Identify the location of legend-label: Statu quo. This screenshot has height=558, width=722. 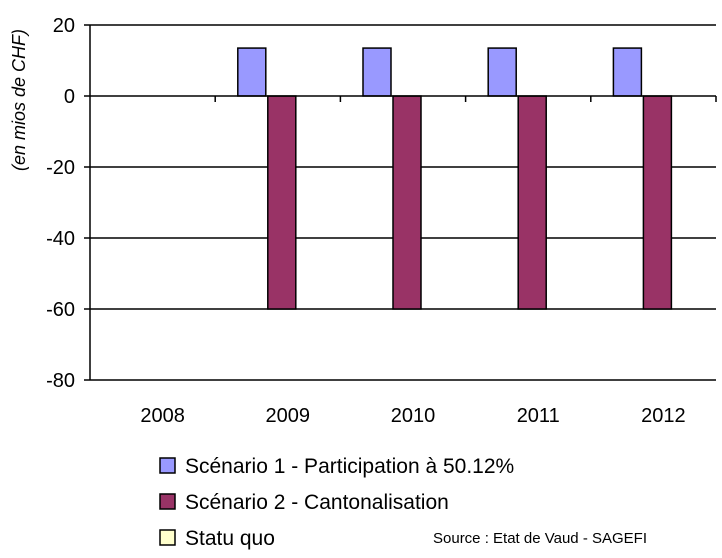
(230, 538).